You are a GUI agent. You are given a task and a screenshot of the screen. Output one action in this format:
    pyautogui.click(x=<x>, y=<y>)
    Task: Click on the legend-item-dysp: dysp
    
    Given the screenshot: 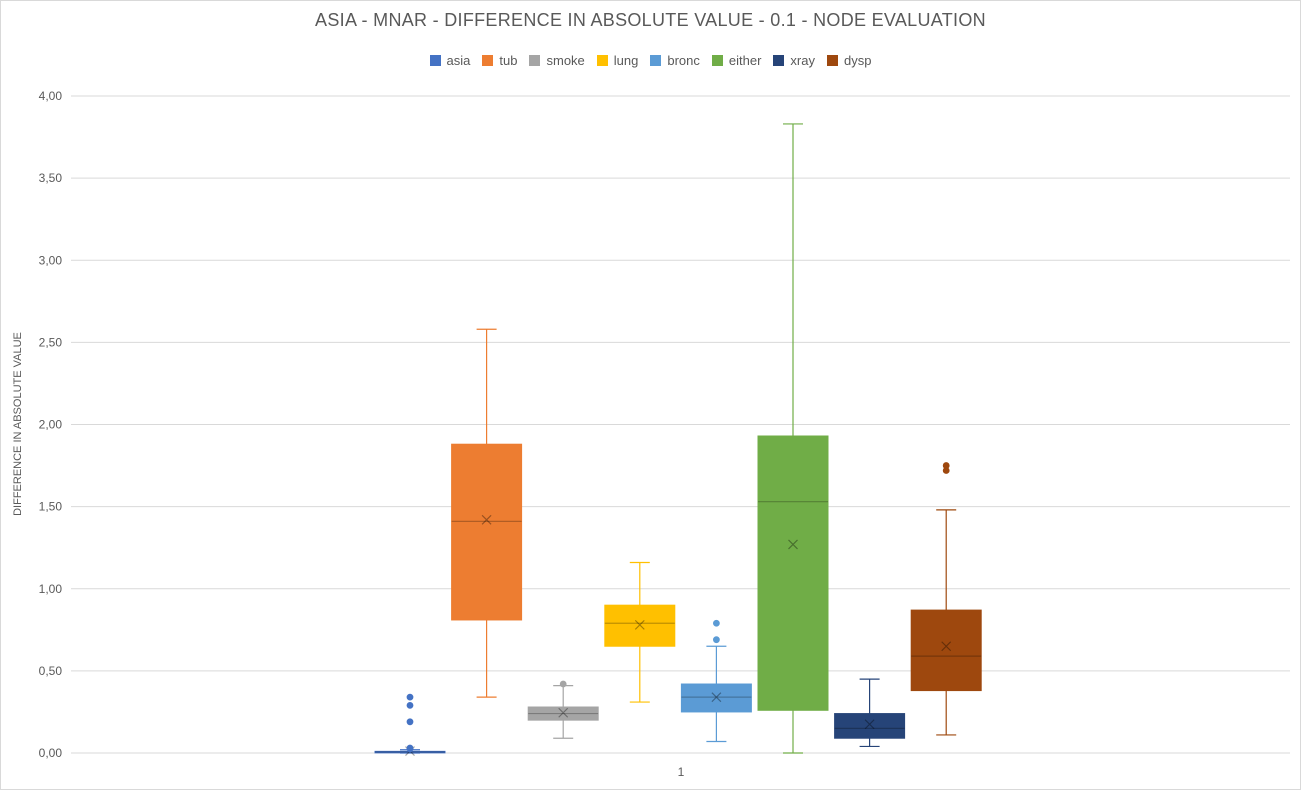 What is the action you would take?
    pyautogui.click(x=849, y=60)
    